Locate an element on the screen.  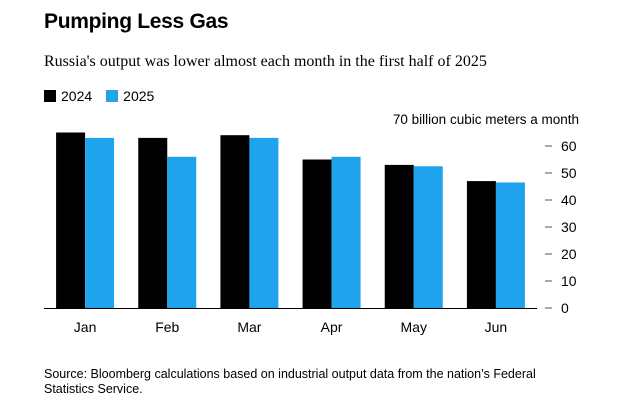
x-tick-label: Feb is located at coordinates (167, 327).